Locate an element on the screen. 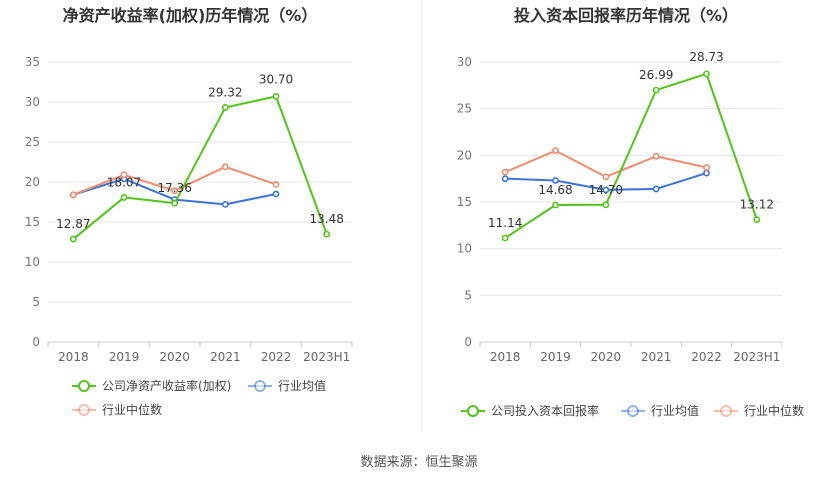 This screenshot has width=838, height=481. data-label: 17.36 is located at coordinates (174, 188).